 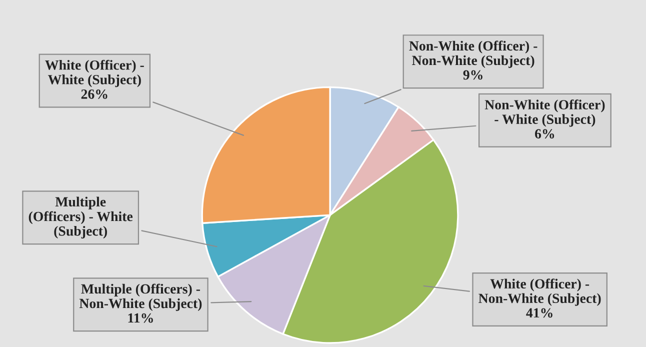 What do you see at coordinates (544, 134) in the screenshot?
I see `data-label: 6%` at bounding box center [544, 134].